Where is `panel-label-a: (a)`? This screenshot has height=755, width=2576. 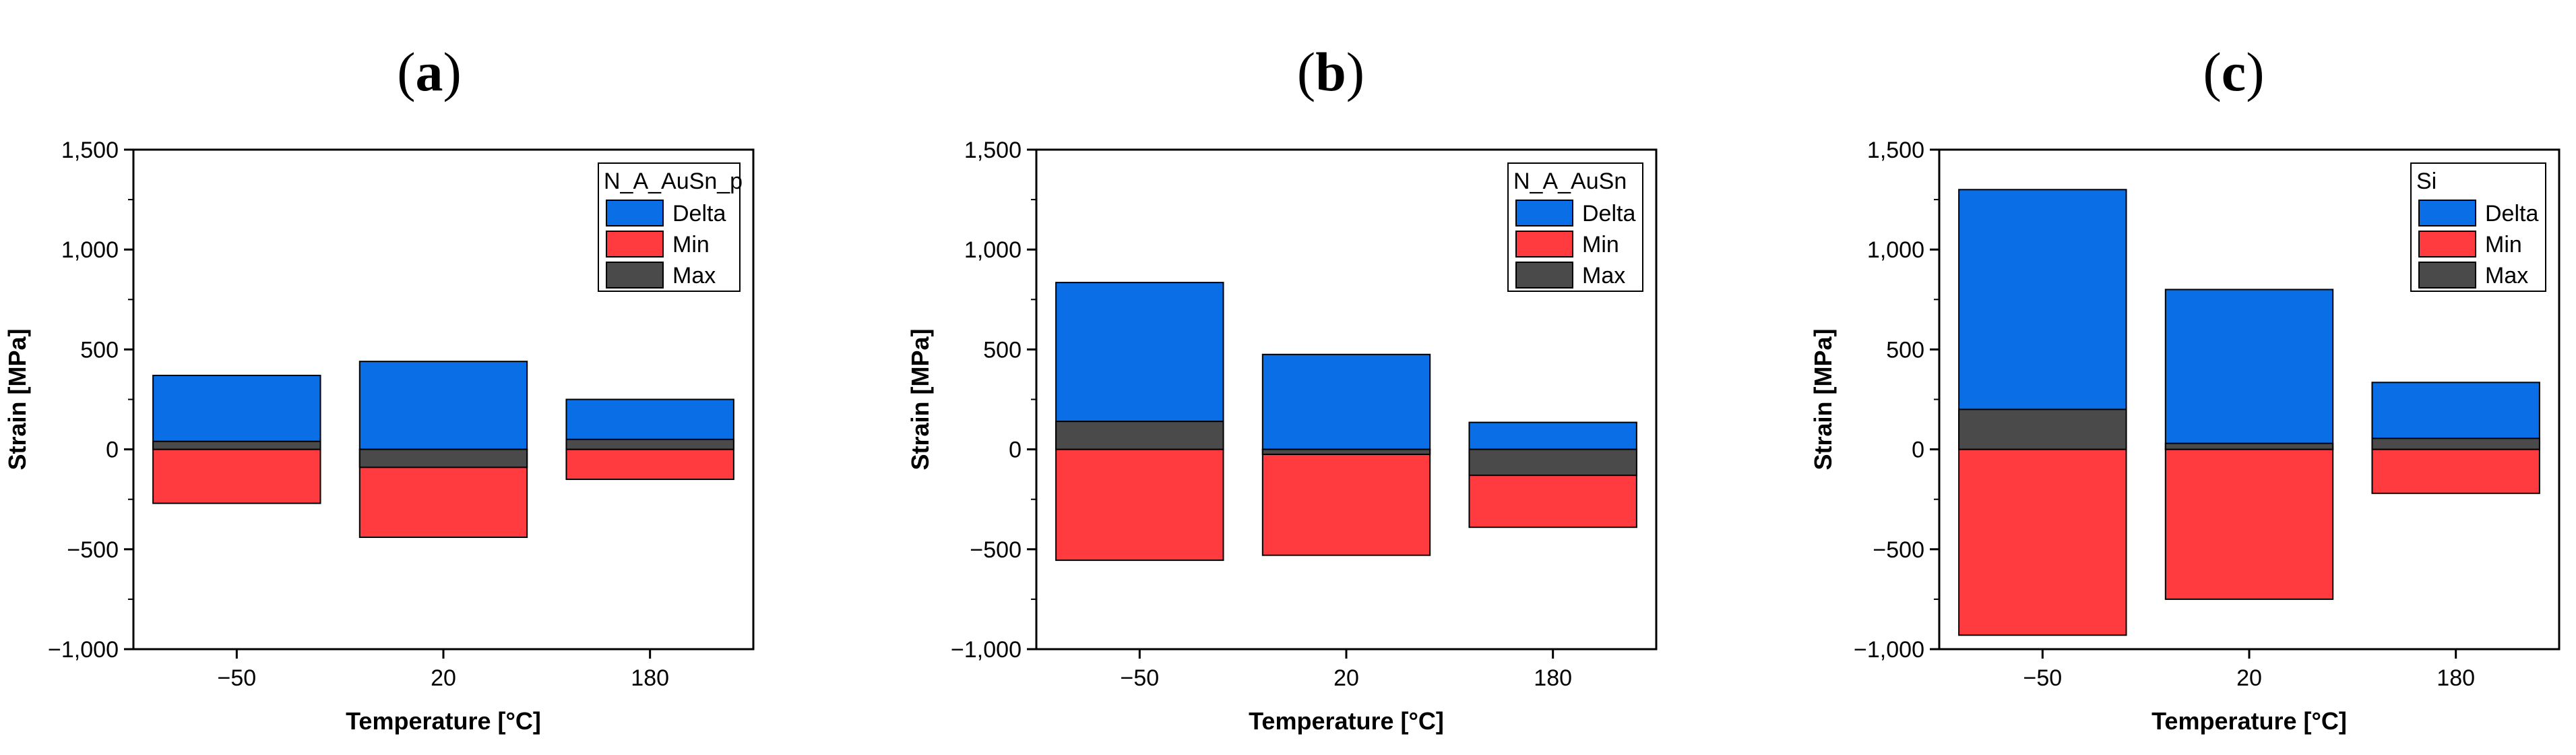
panel-label-a: (a) is located at coordinates (429, 72).